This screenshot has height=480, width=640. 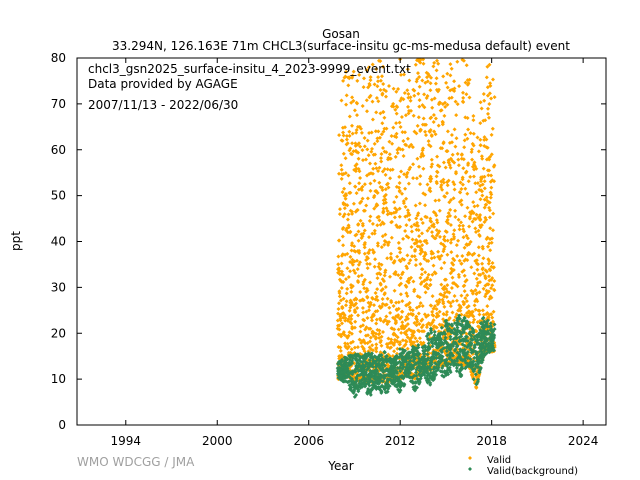 What do you see at coordinates (58, 150) in the screenshot?
I see `y-tick-label: 60` at bounding box center [58, 150].